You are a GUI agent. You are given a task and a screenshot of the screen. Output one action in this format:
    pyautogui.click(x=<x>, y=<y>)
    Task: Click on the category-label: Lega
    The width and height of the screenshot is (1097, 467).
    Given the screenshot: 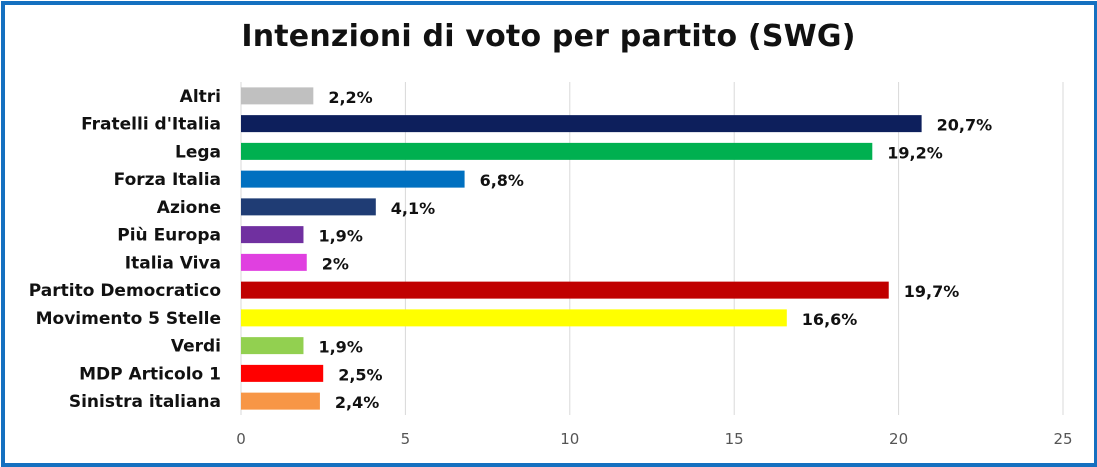 What is the action you would take?
    pyautogui.click(x=198, y=152)
    